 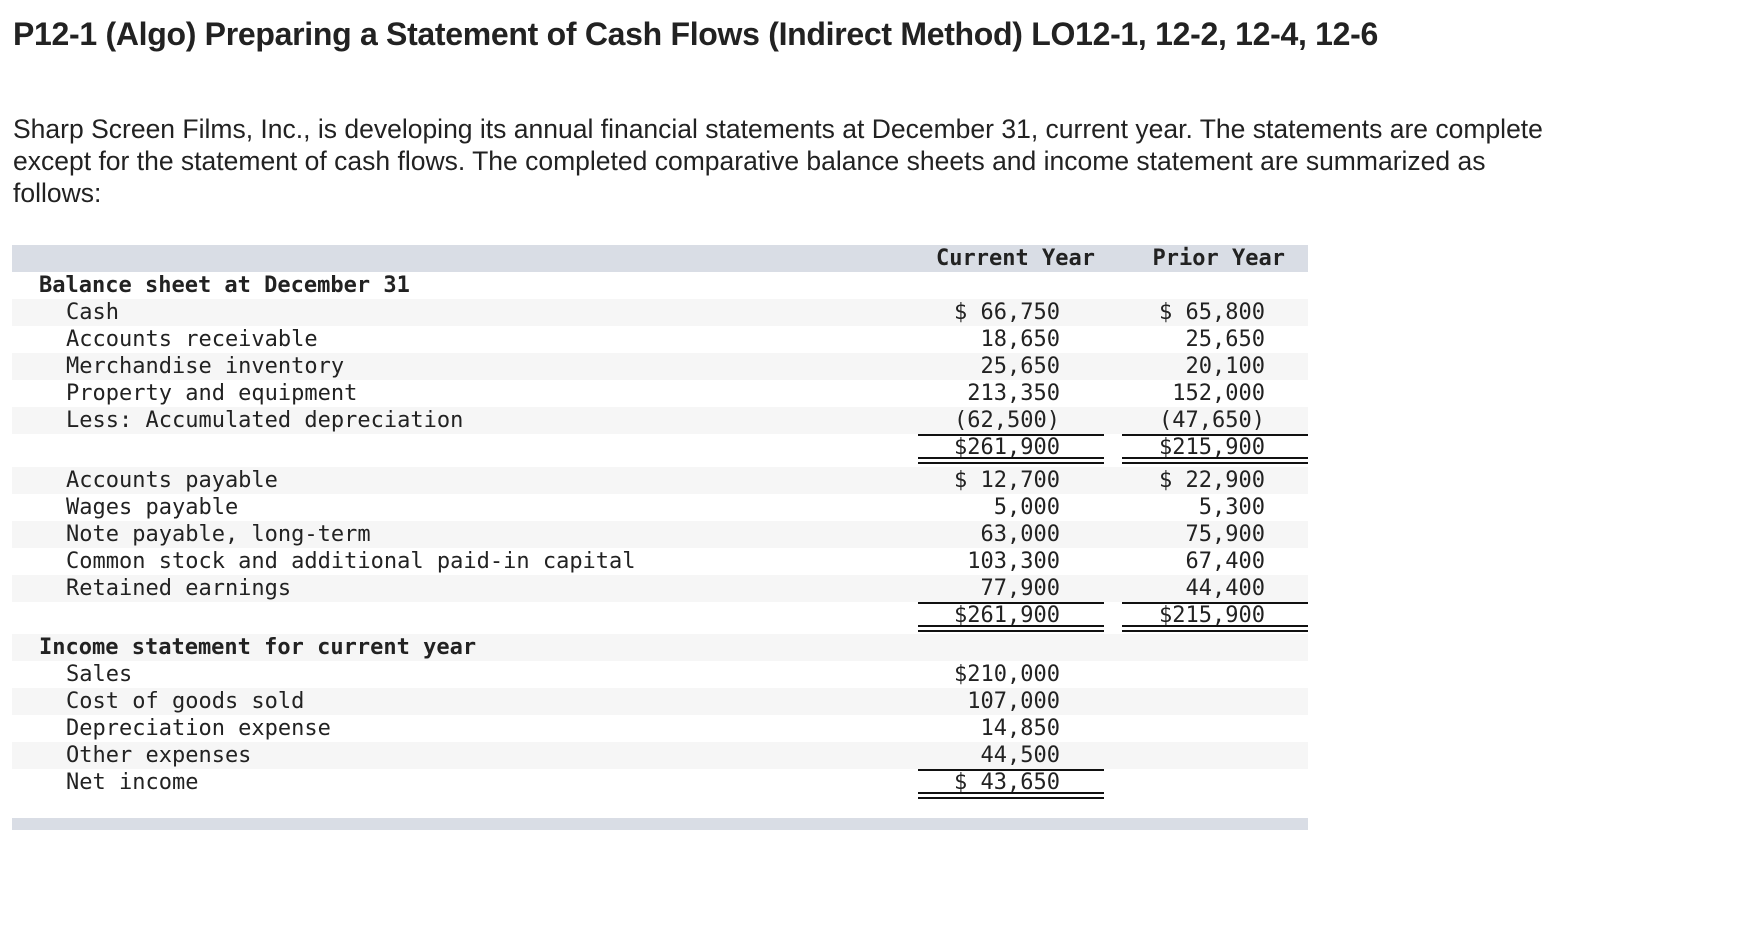 What do you see at coordinates (1013, 393) in the screenshot?
I see `current-year-value: 213,350` at bounding box center [1013, 393].